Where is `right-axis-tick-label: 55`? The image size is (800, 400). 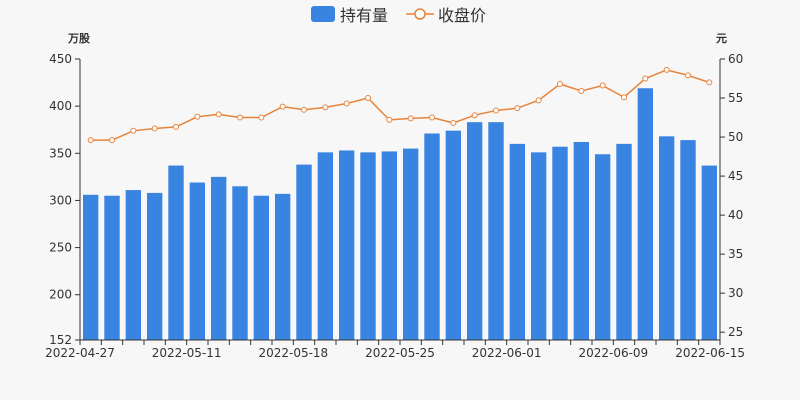
right-axis-tick-label: 55 is located at coordinates (735, 98).